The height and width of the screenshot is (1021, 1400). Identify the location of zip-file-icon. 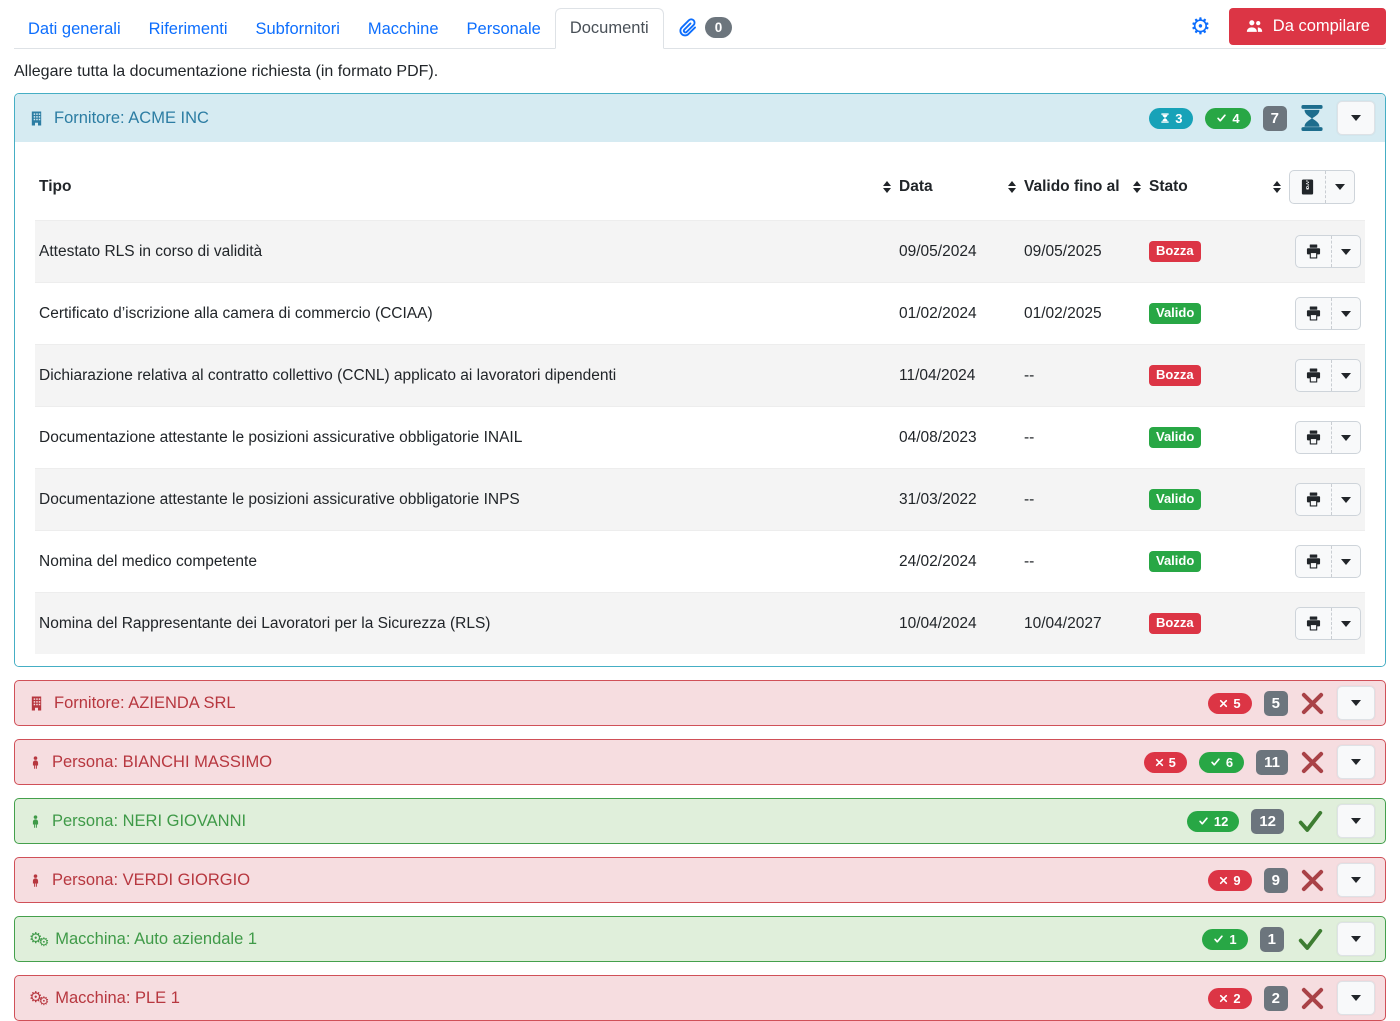
(1307, 187).